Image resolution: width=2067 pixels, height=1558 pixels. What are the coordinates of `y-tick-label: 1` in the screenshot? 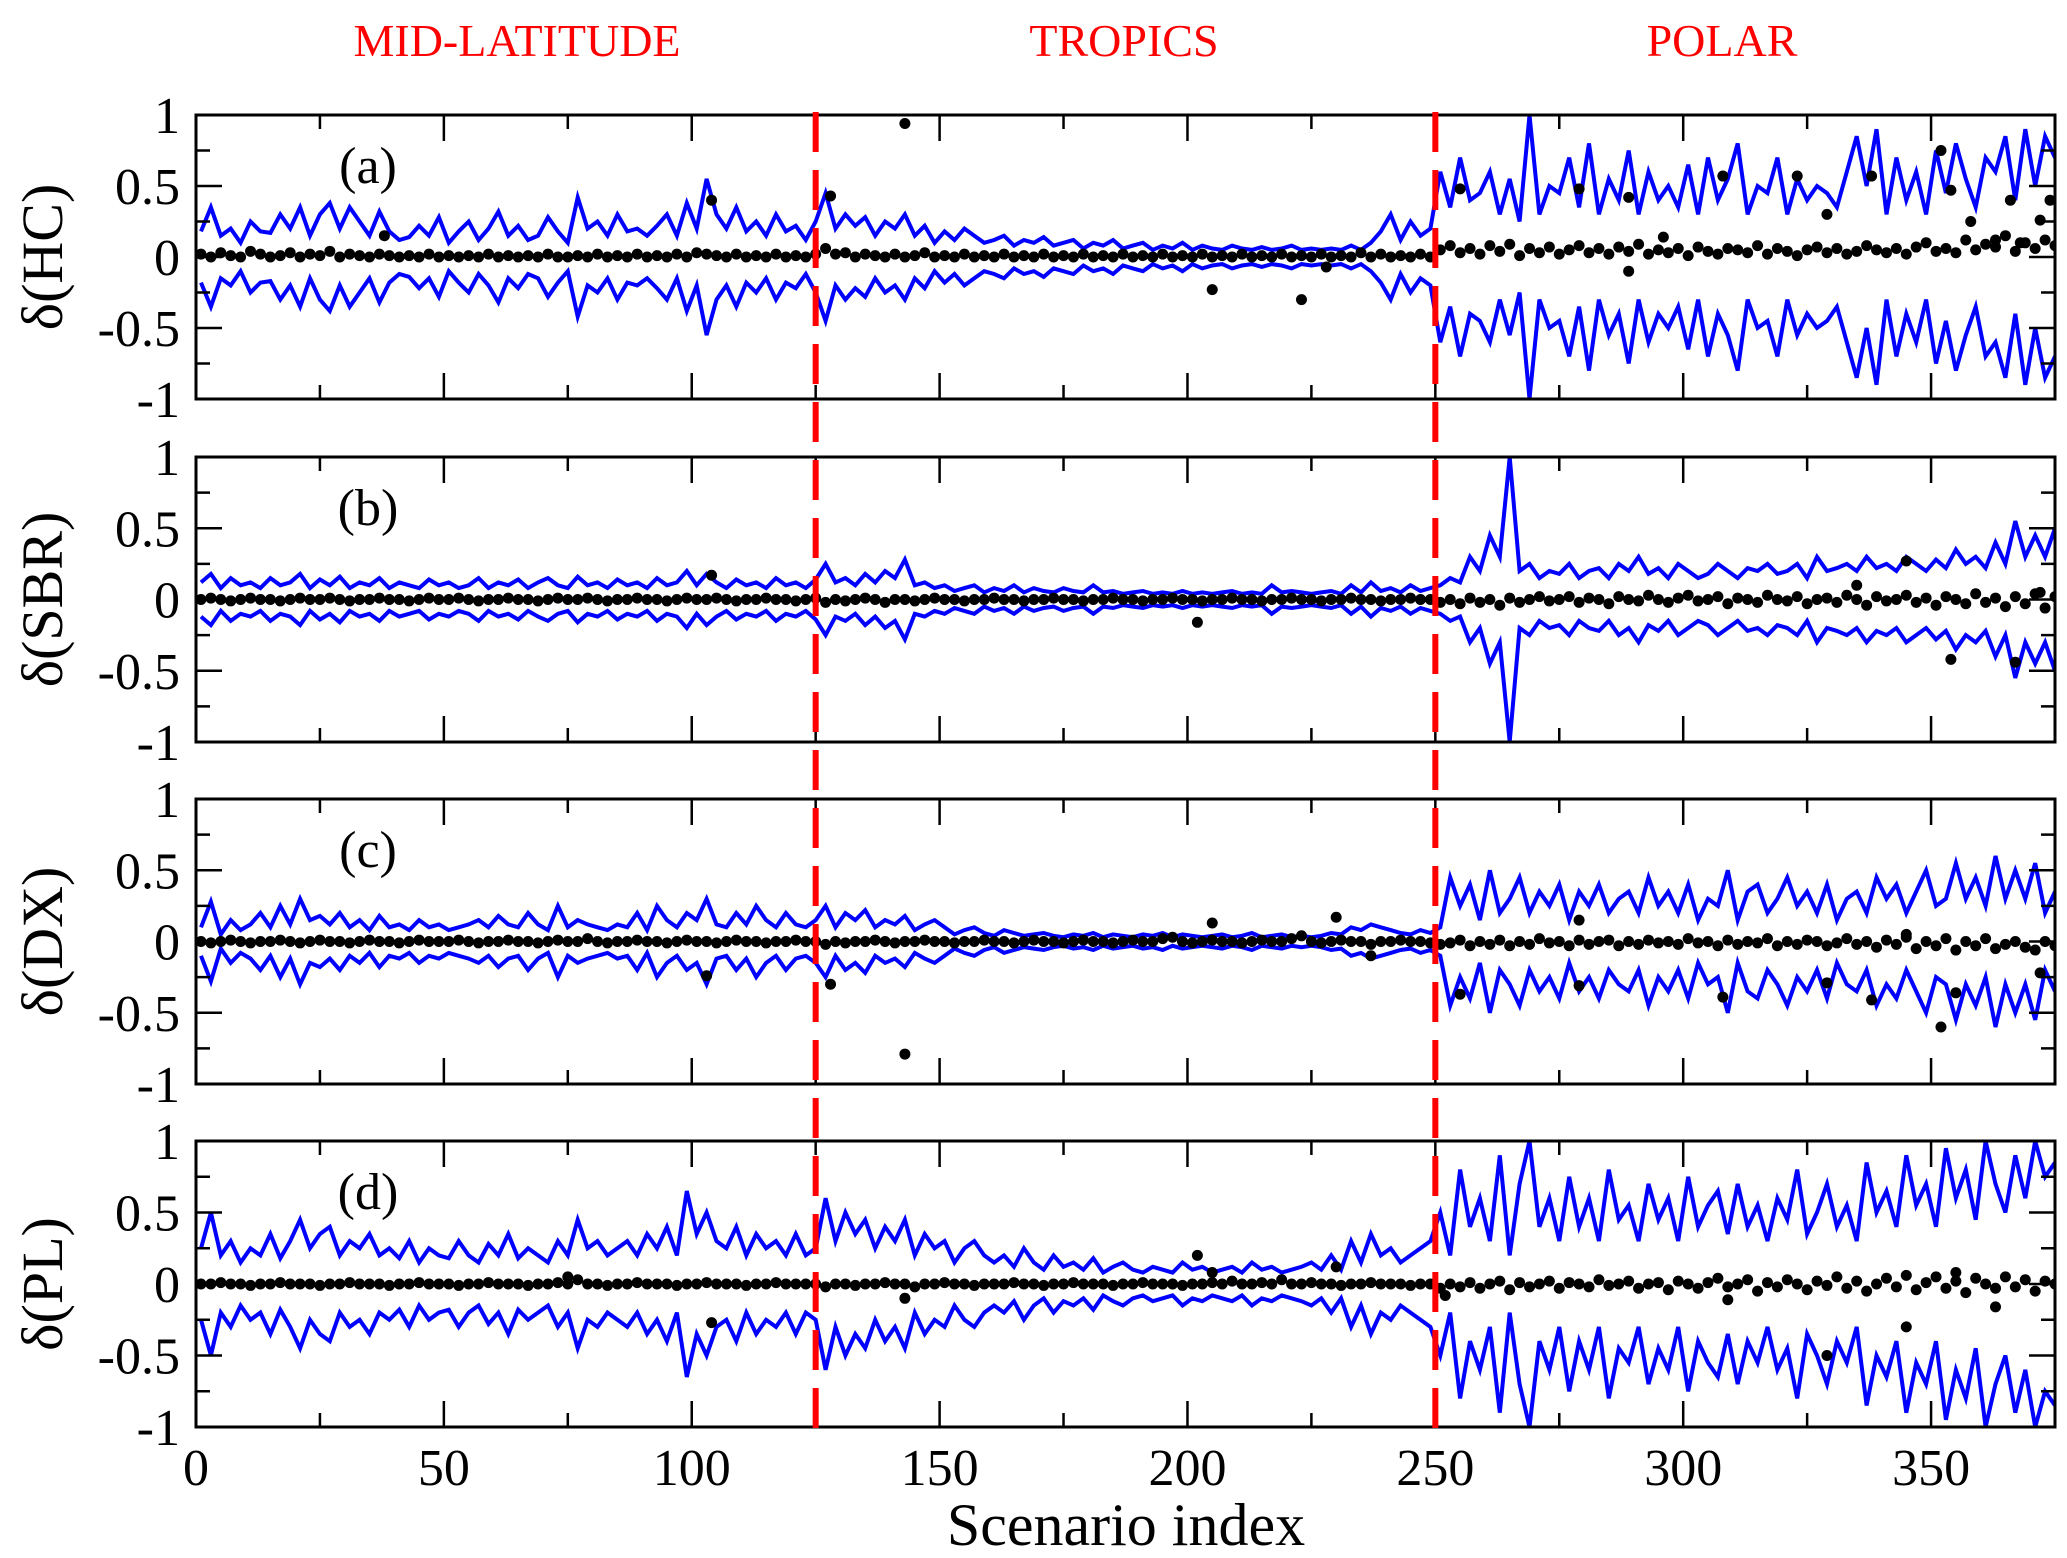 It's located at (167, 1142).